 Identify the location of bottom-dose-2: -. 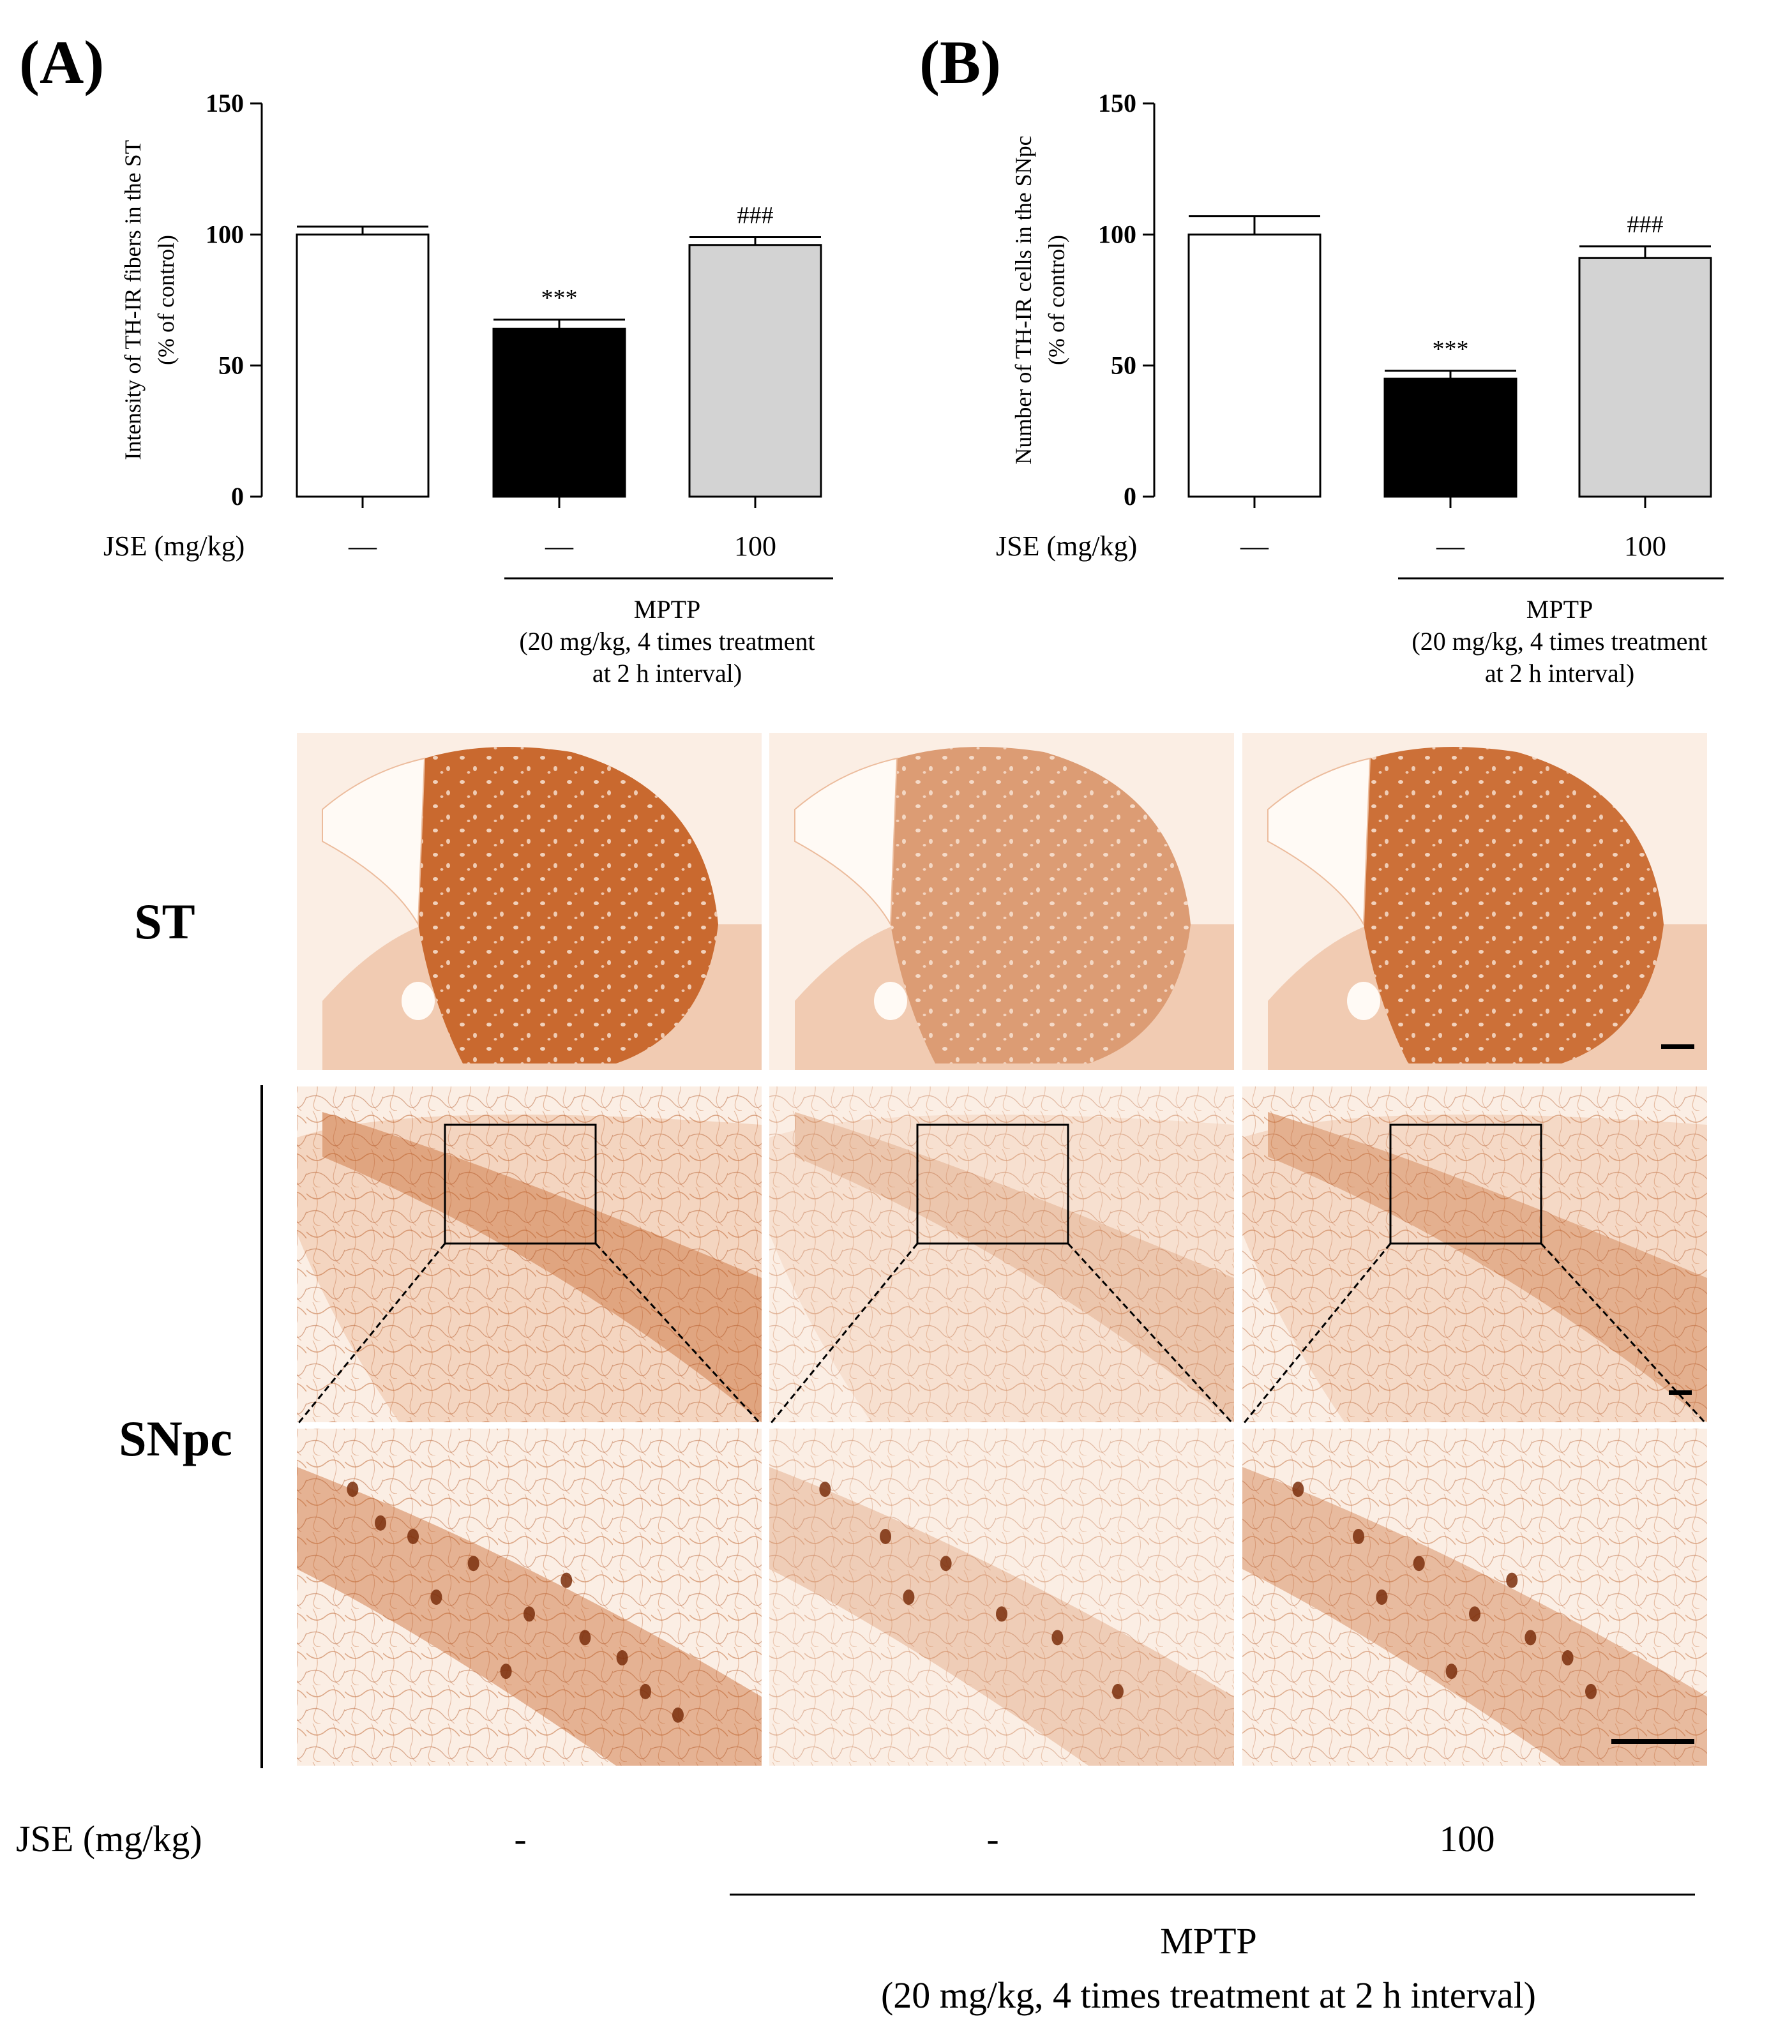
(992, 1839).